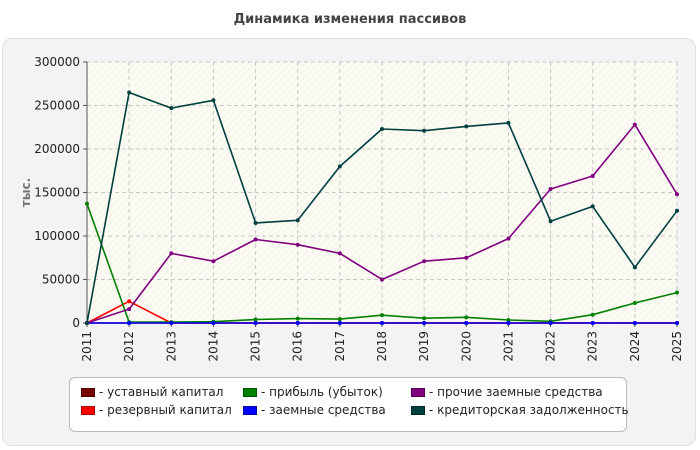  I want to click on chart-title: Динамика изменения пассивов, so click(350, 19).